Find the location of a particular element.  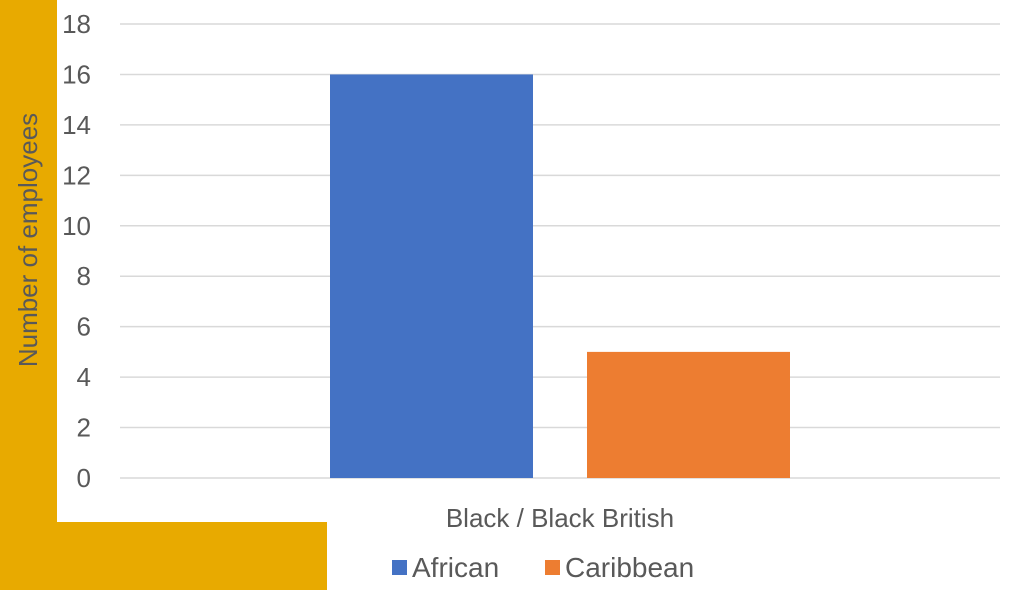

bar-african is located at coordinates (431, 276).